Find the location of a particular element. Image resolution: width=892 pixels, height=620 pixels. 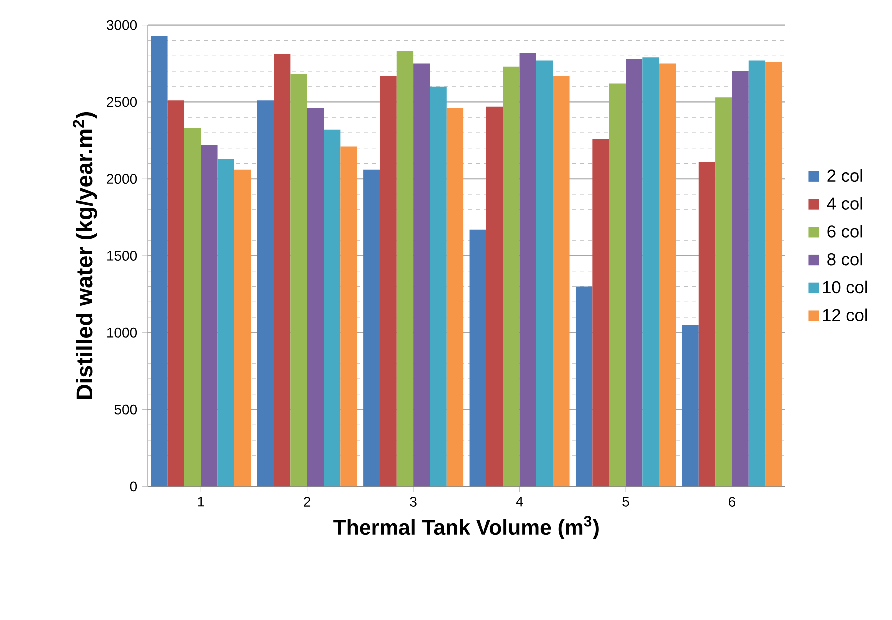

y-tick-label: 2500 is located at coordinates (122, 102).